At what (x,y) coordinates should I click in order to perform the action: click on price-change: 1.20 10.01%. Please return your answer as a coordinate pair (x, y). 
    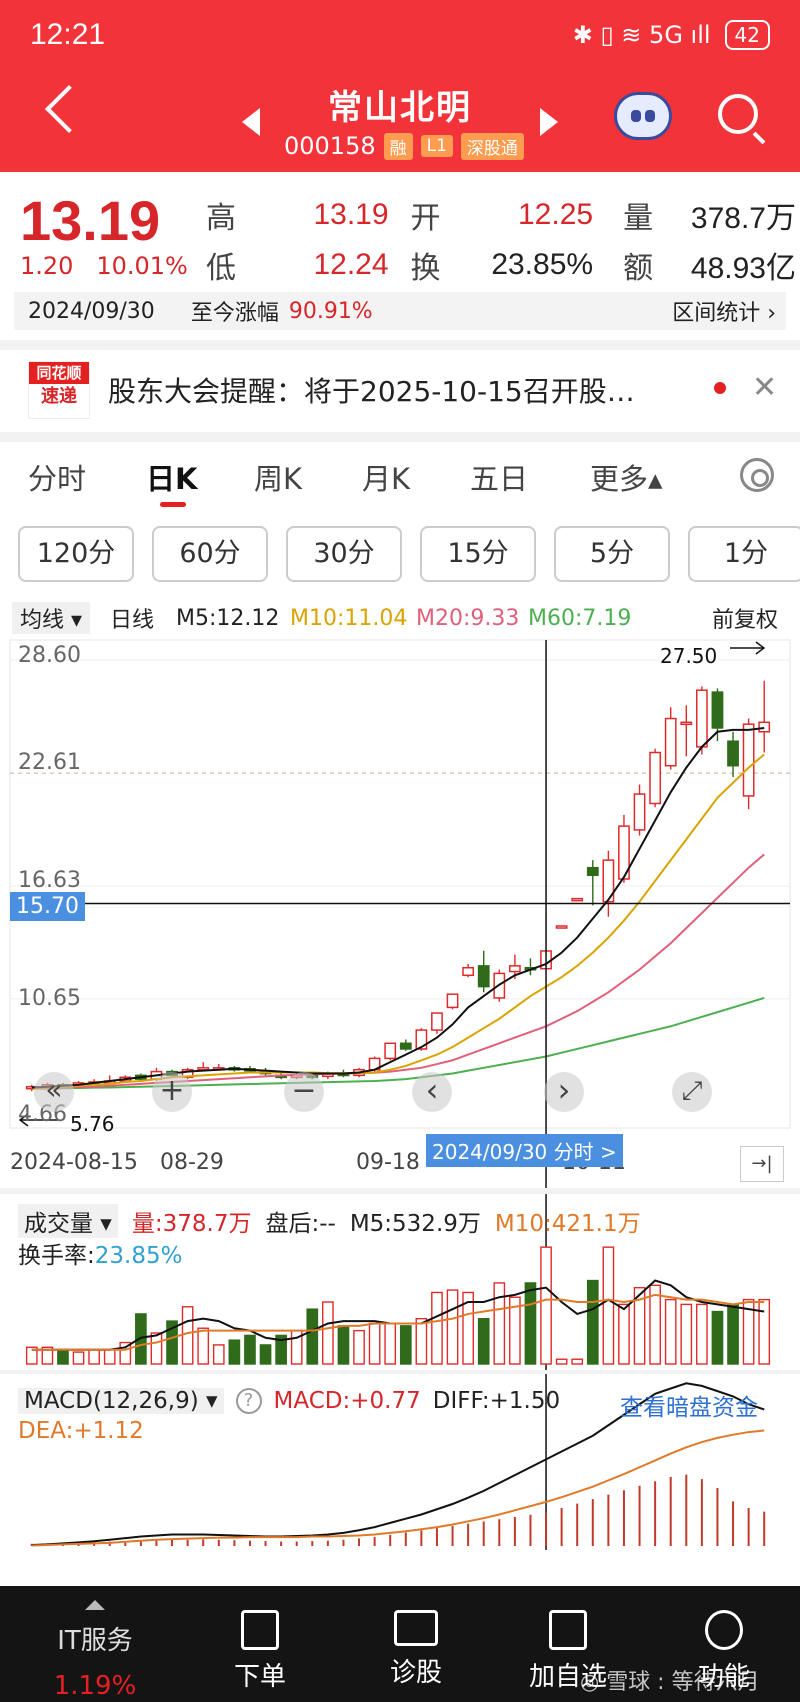
    Looking at the image, I should click on (104, 266).